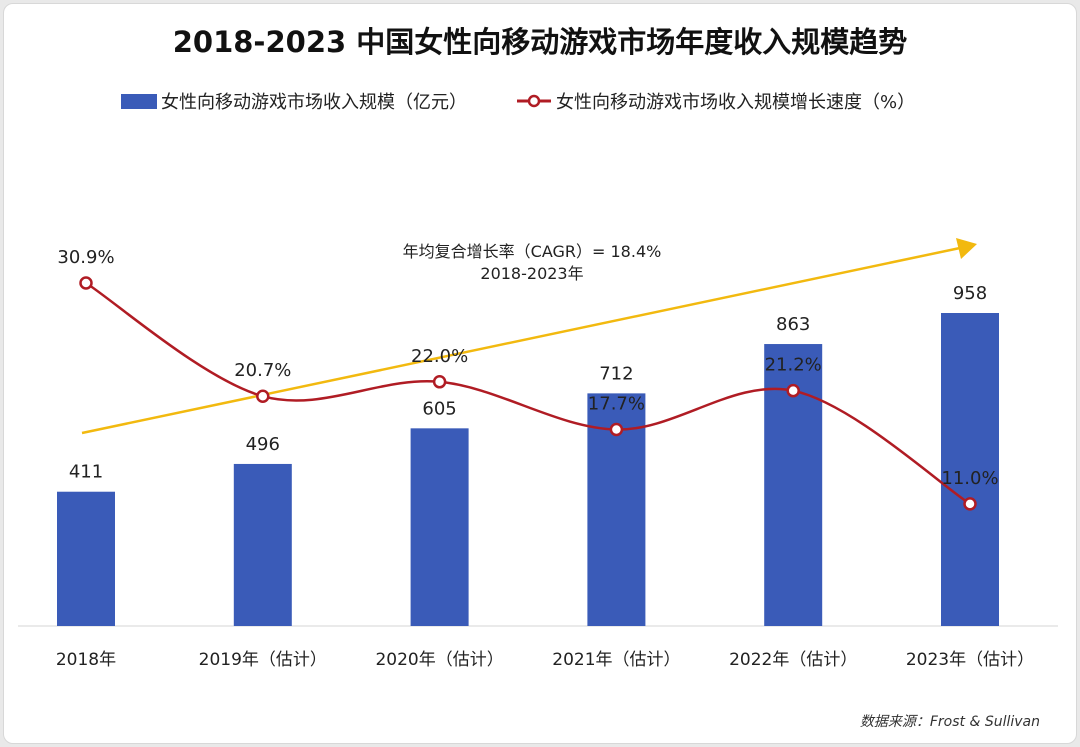 The width and height of the screenshot is (1080, 747). I want to click on legend-line-marker, so click(534, 101).